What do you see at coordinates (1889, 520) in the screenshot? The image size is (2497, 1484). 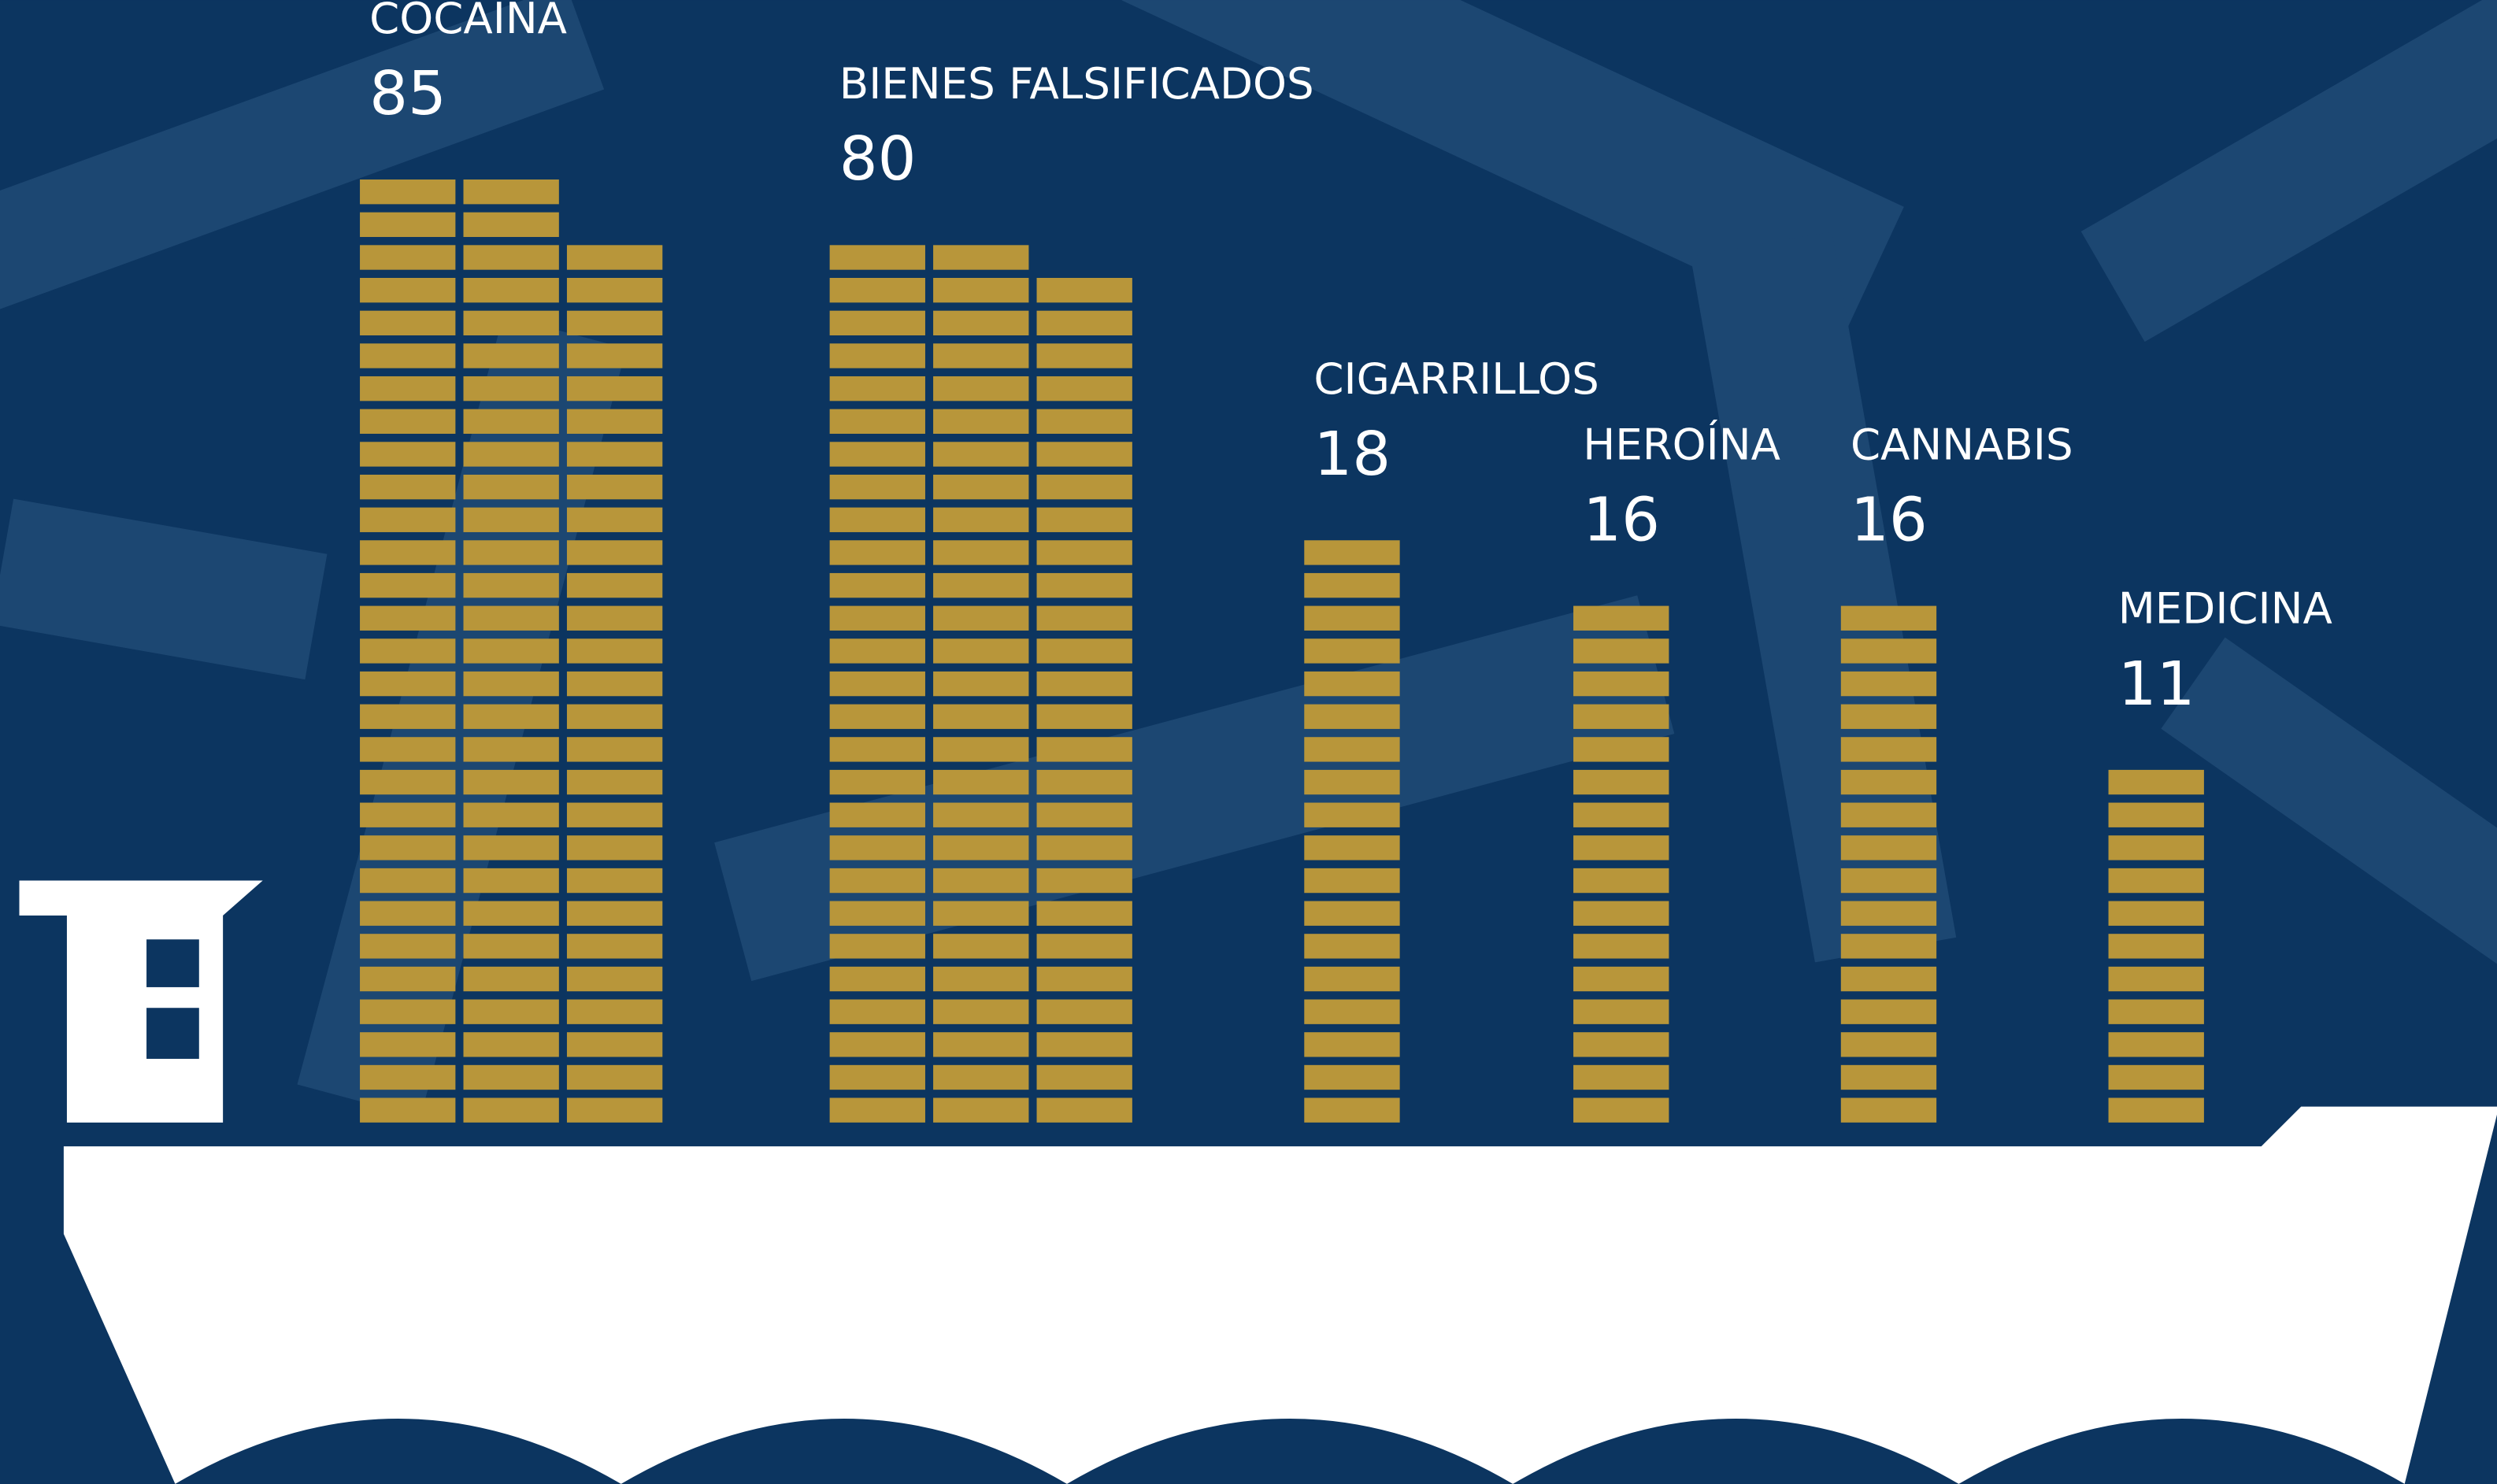 I see `value-label: 16` at bounding box center [1889, 520].